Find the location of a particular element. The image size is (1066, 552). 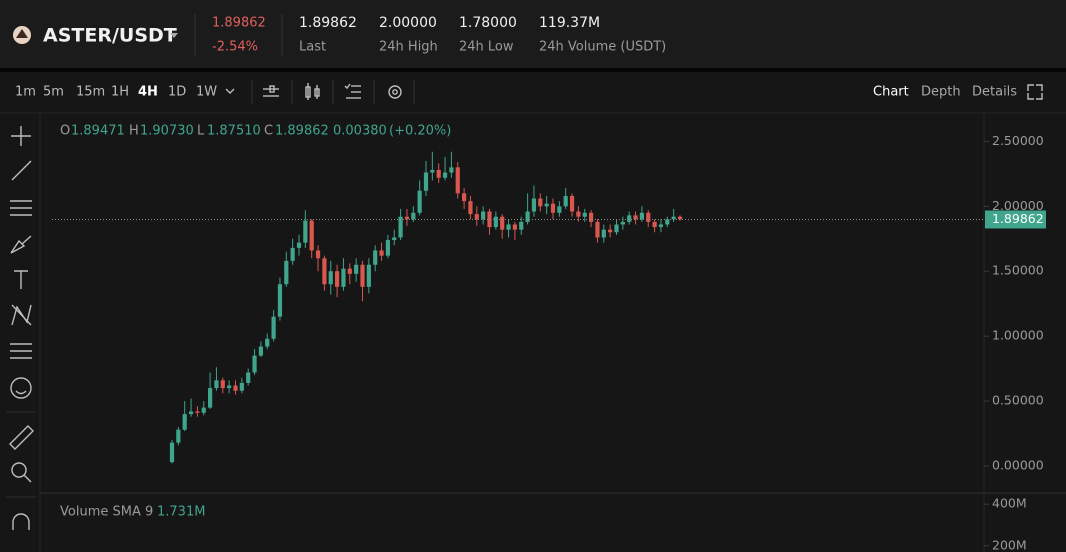

legend-c-label: C is located at coordinates (268, 131).